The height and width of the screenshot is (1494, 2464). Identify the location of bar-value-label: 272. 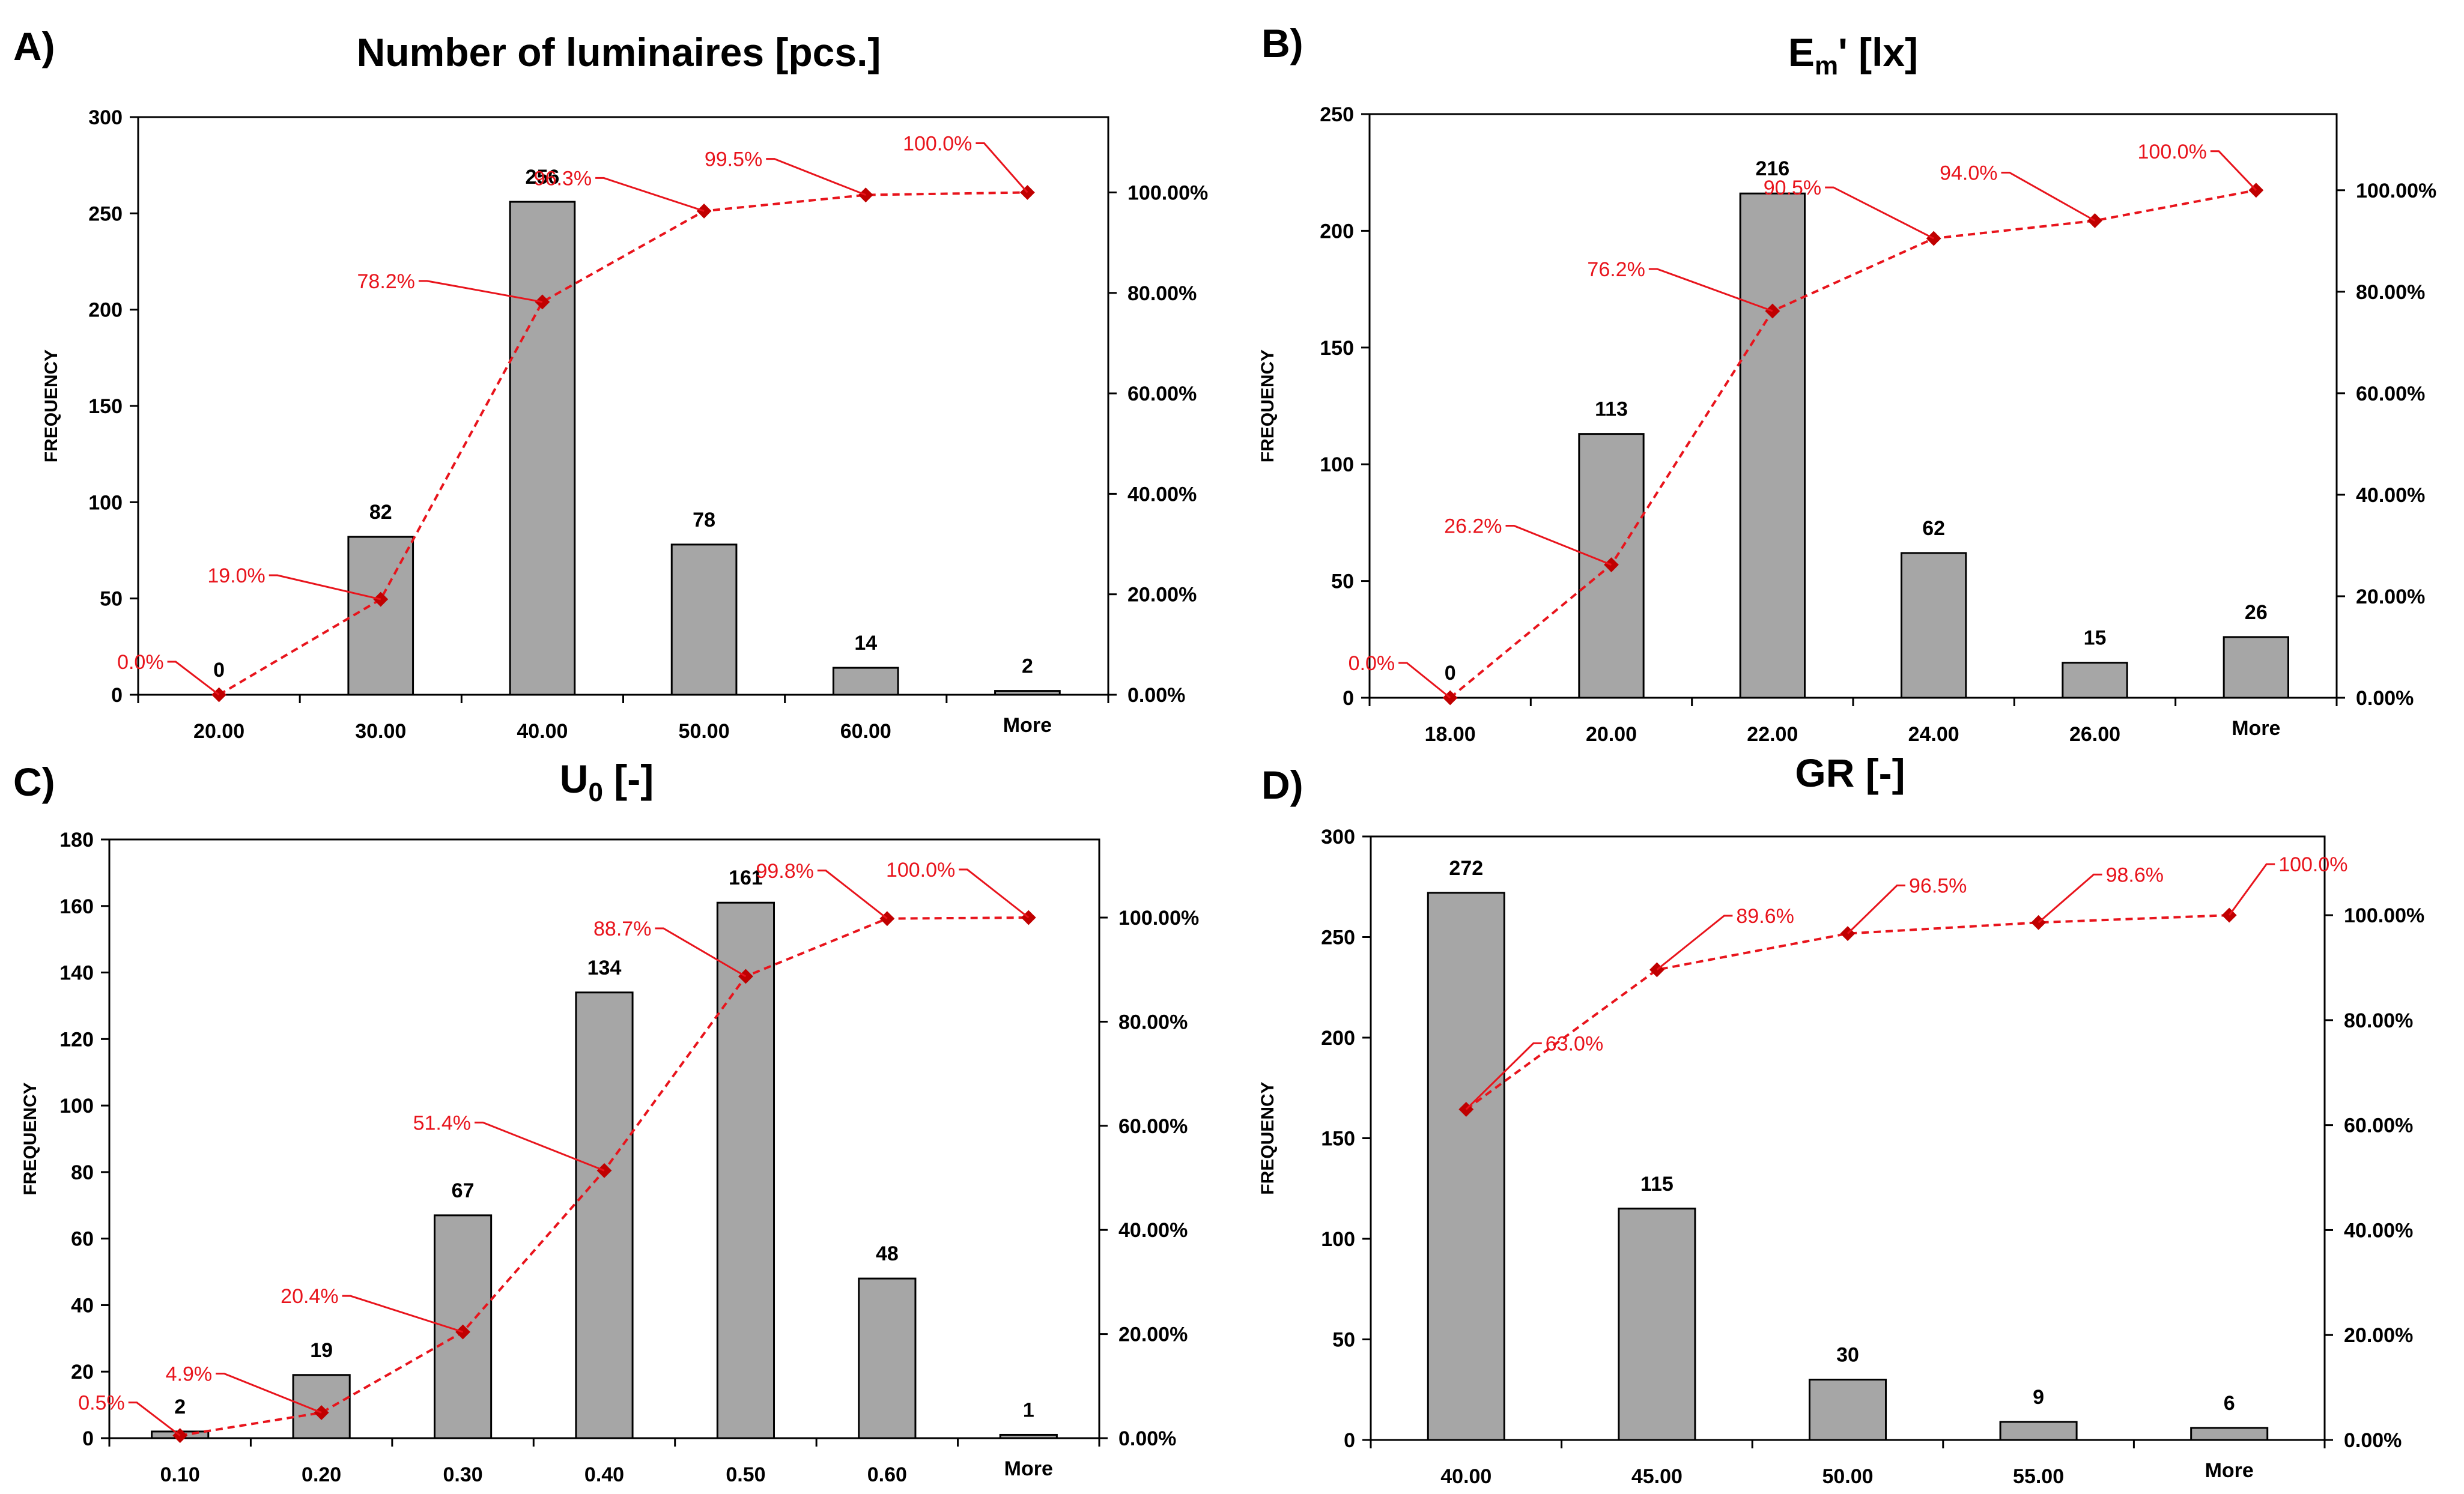
(1466, 869).